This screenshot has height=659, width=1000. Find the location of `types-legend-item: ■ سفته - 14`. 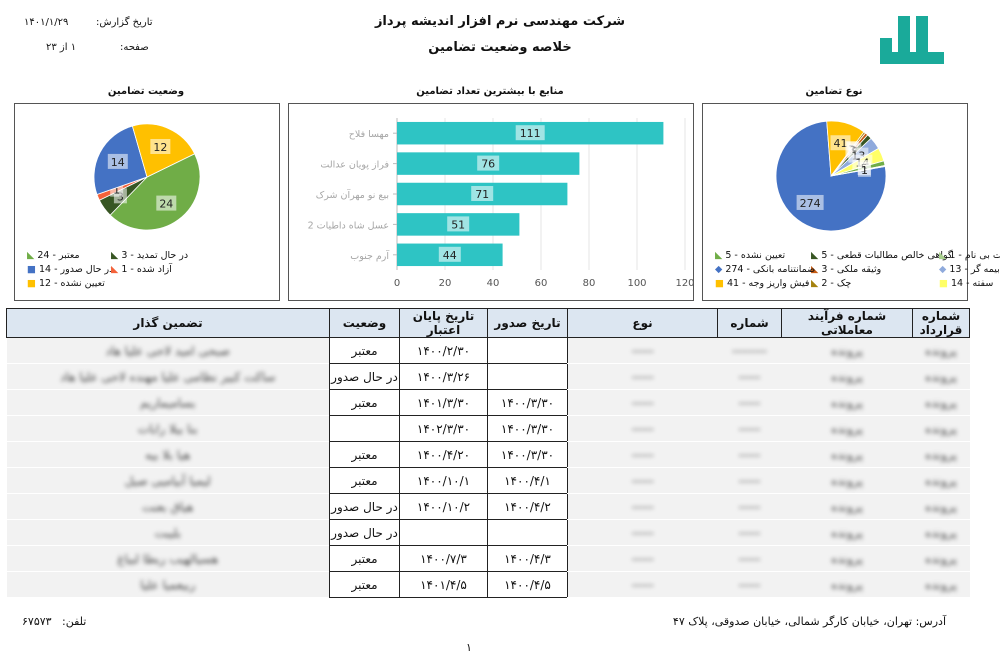

types-legend-item: ■ سفته - 14 is located at coordinates (966, 283).